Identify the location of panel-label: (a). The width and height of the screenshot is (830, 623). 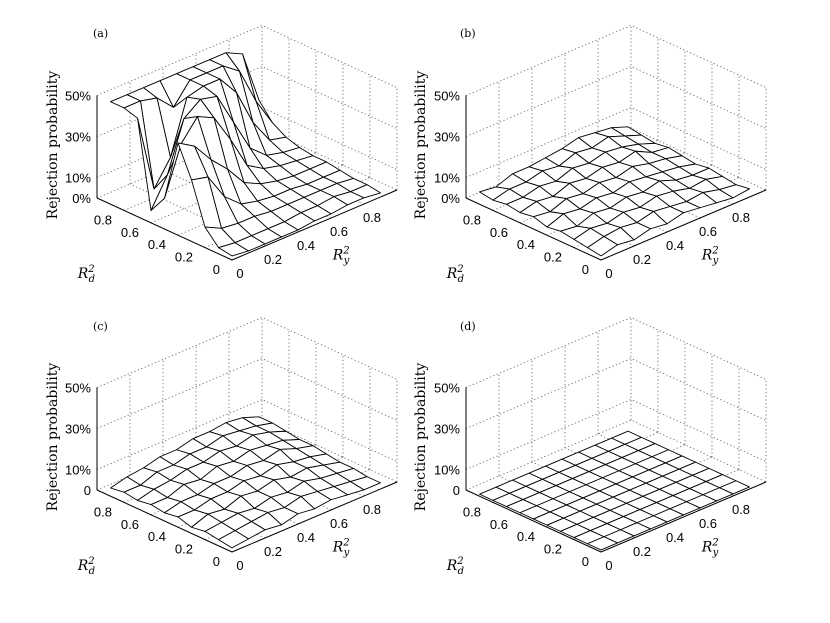
(100, 33).